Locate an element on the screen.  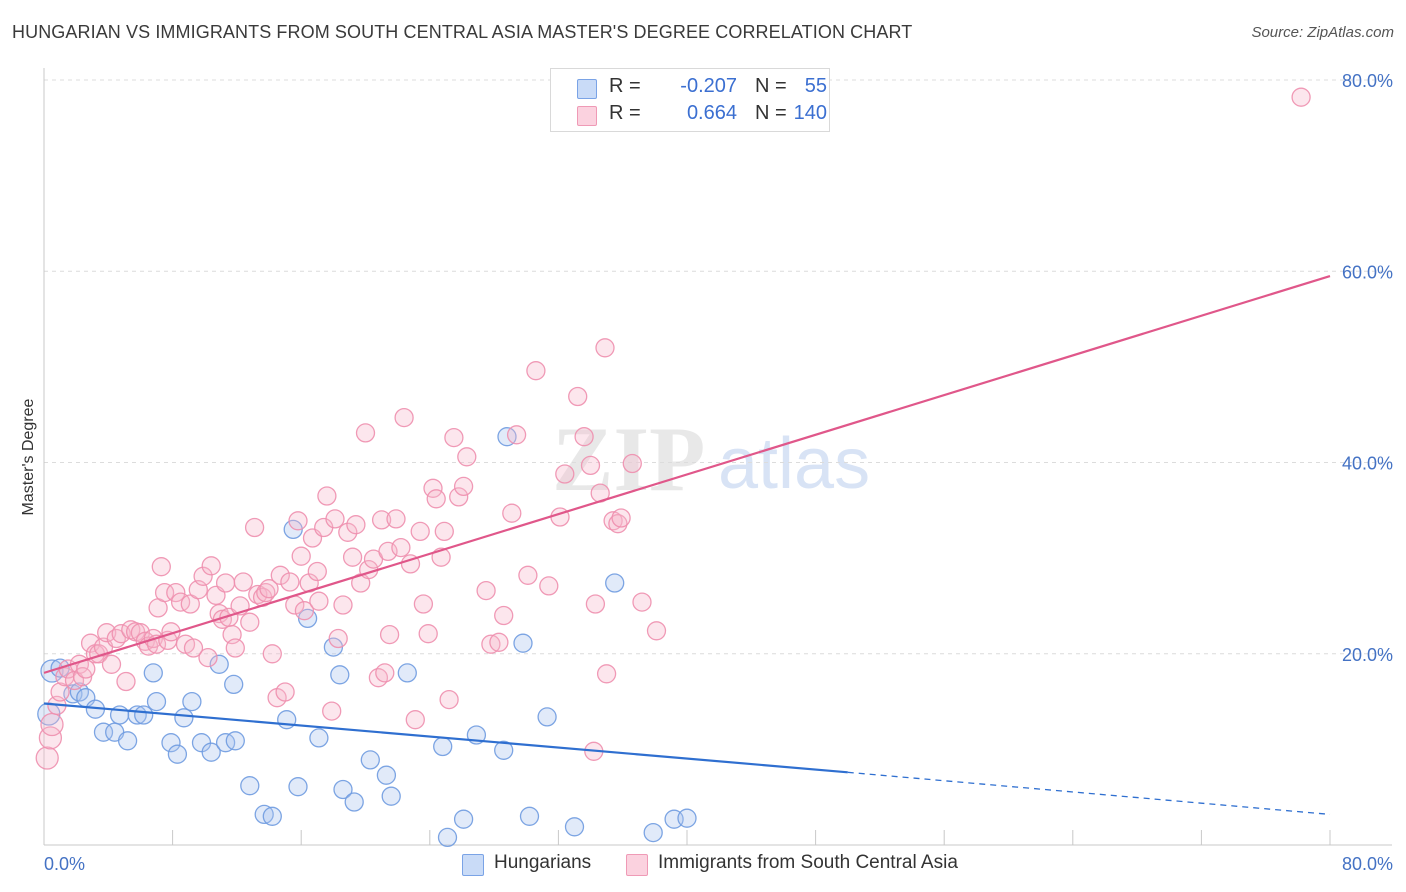
legend-r-value: -0.207 is located at coordinates (708, 86).